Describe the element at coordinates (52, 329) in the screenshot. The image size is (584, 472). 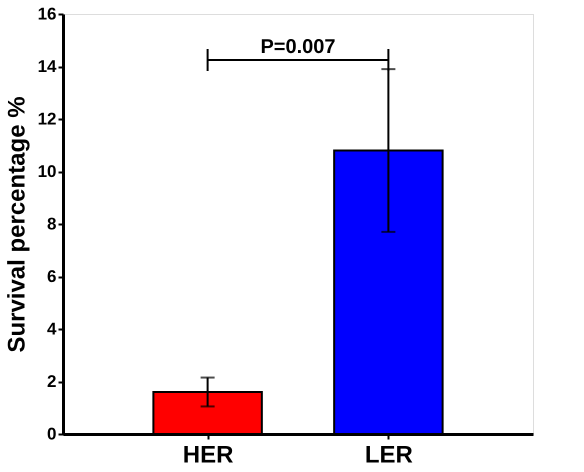
I see `y-tick-label: 4` at that location.